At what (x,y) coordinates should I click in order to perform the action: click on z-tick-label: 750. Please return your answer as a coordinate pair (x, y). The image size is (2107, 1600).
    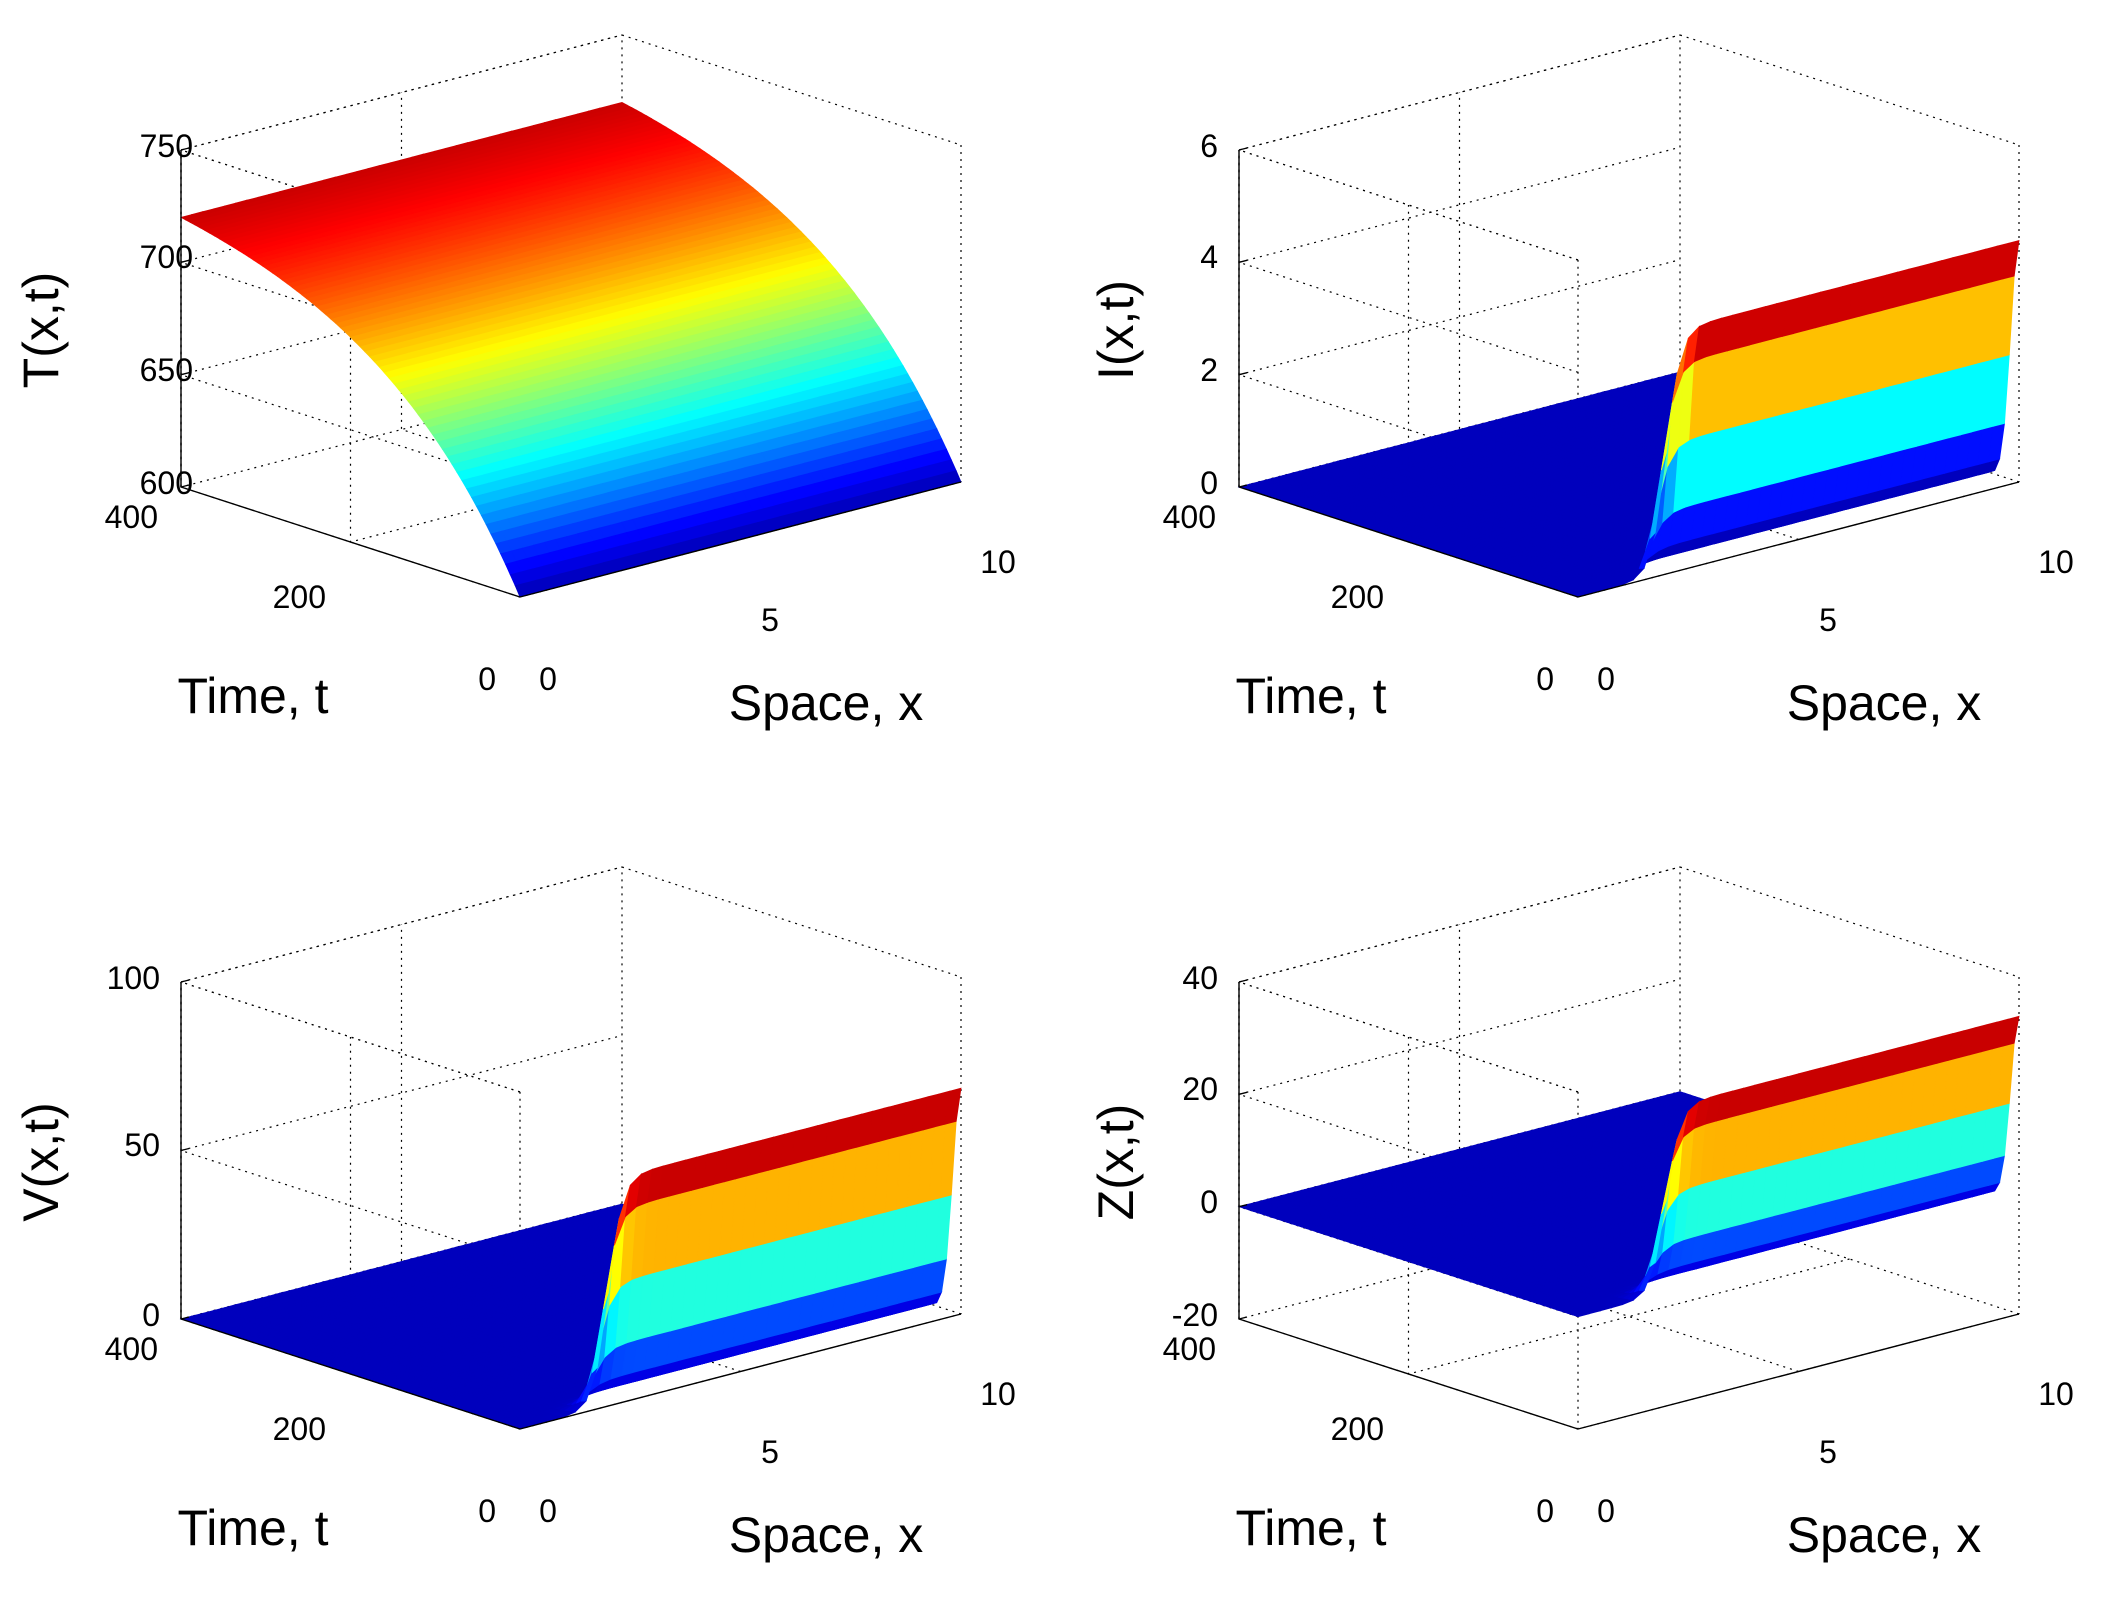
    Looking at the image, I should click on (166, 146).